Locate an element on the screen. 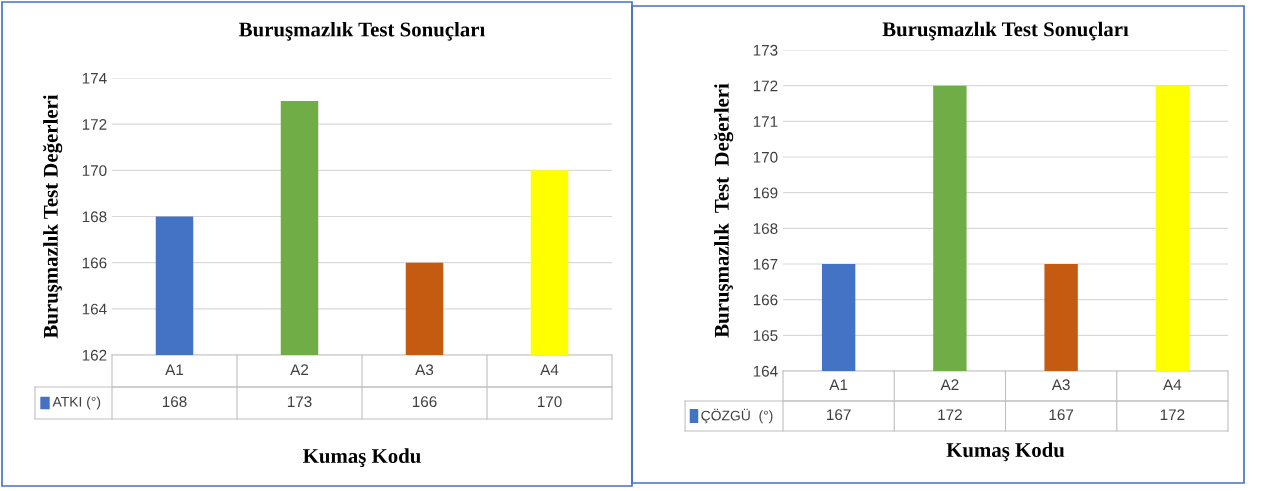 The height and width of the screenshot is (491, 1265). y-tick-label: 169 is located at coordinates (765, 193).